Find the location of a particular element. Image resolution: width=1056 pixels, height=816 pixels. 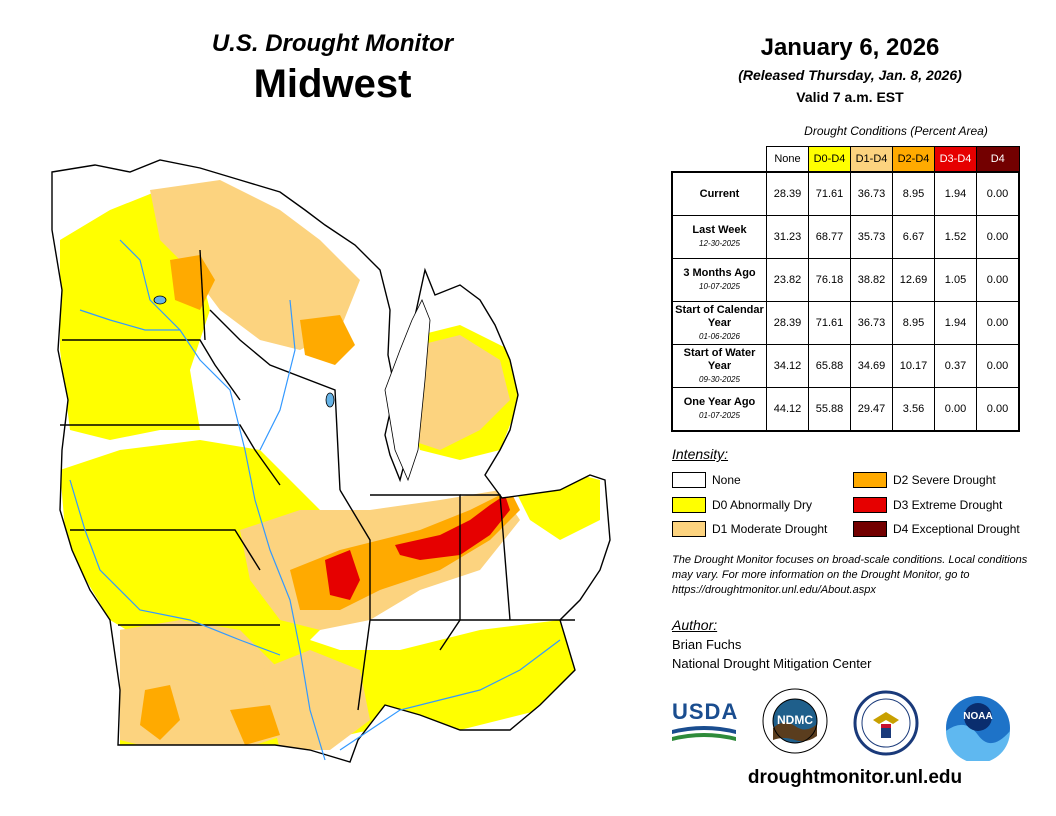

row-label-date: 09-30-2025 is located at coordinates (719, 379).